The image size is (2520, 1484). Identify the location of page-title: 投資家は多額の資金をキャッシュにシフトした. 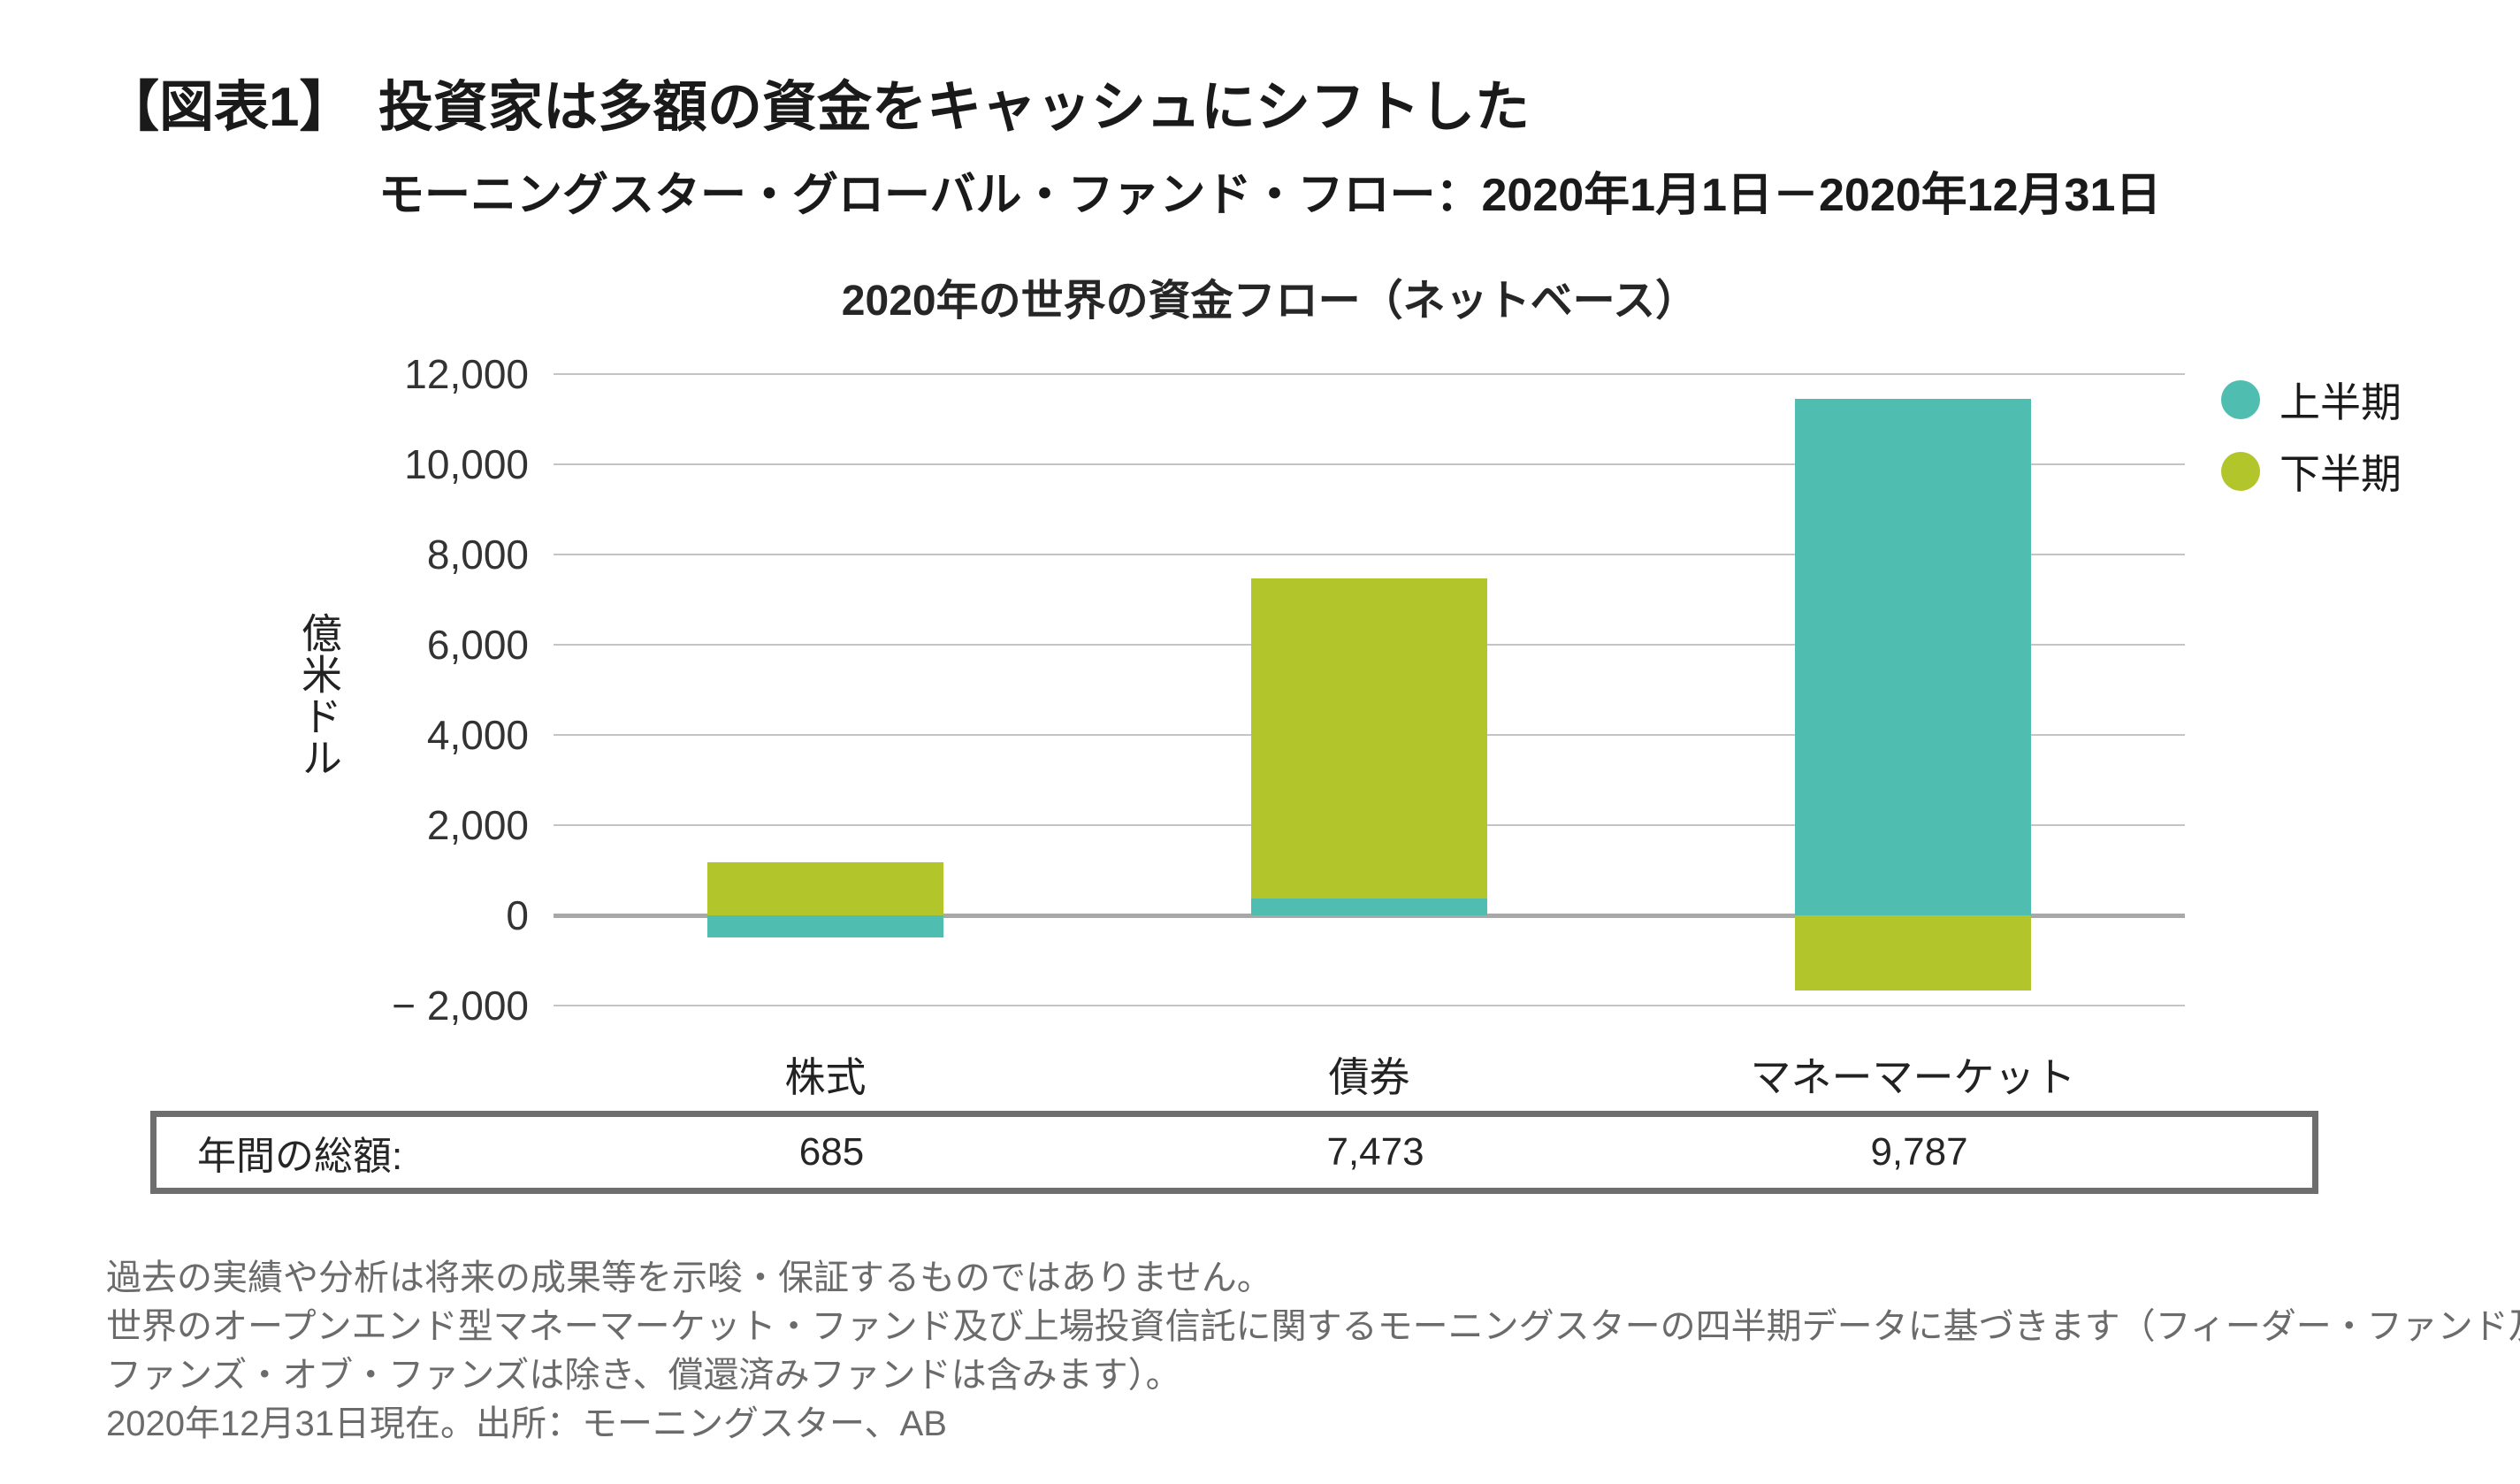
(954, 107).